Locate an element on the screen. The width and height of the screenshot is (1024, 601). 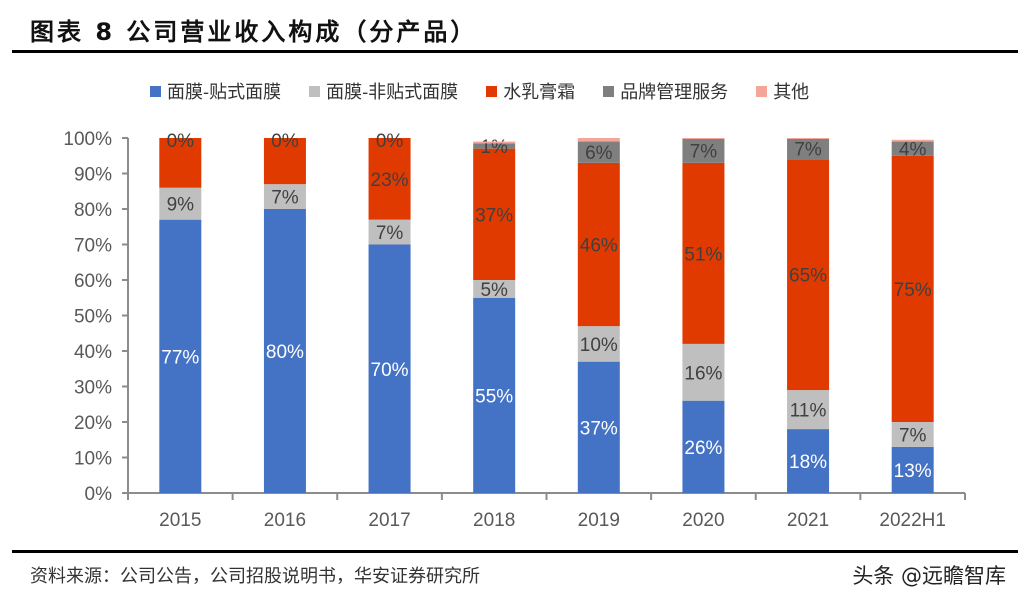
chart-legend: 面膜-贴式面膜 面膜-非贴式面膜 水乳膏霜 品牌管理服务 其他 is located at coordinates (479, 91).